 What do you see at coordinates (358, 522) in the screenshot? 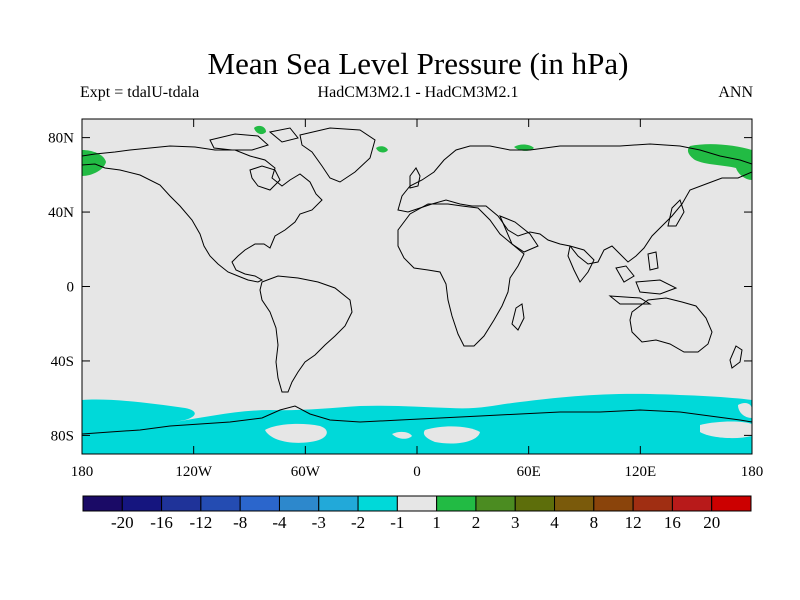
I see `colorbar-label: -2` at bounding box center [358, 522].